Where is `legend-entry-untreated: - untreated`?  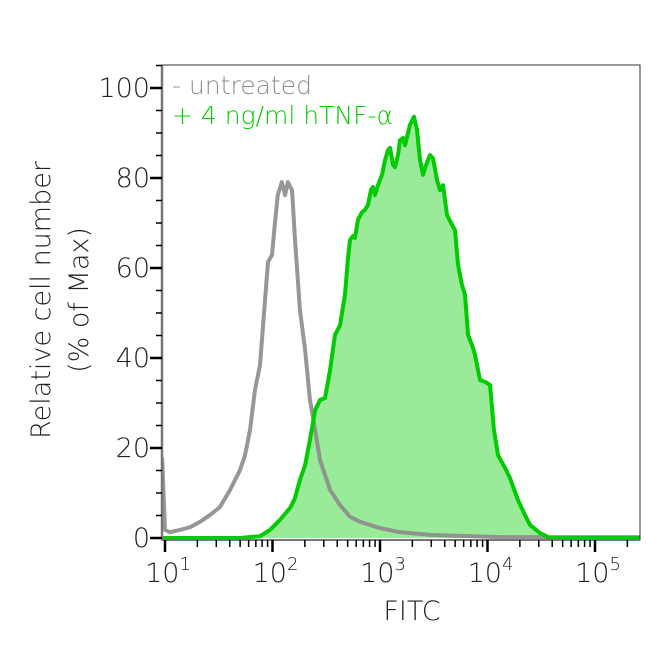 legend-entry-untreated: - untreated is located at coordinates (242, 85).